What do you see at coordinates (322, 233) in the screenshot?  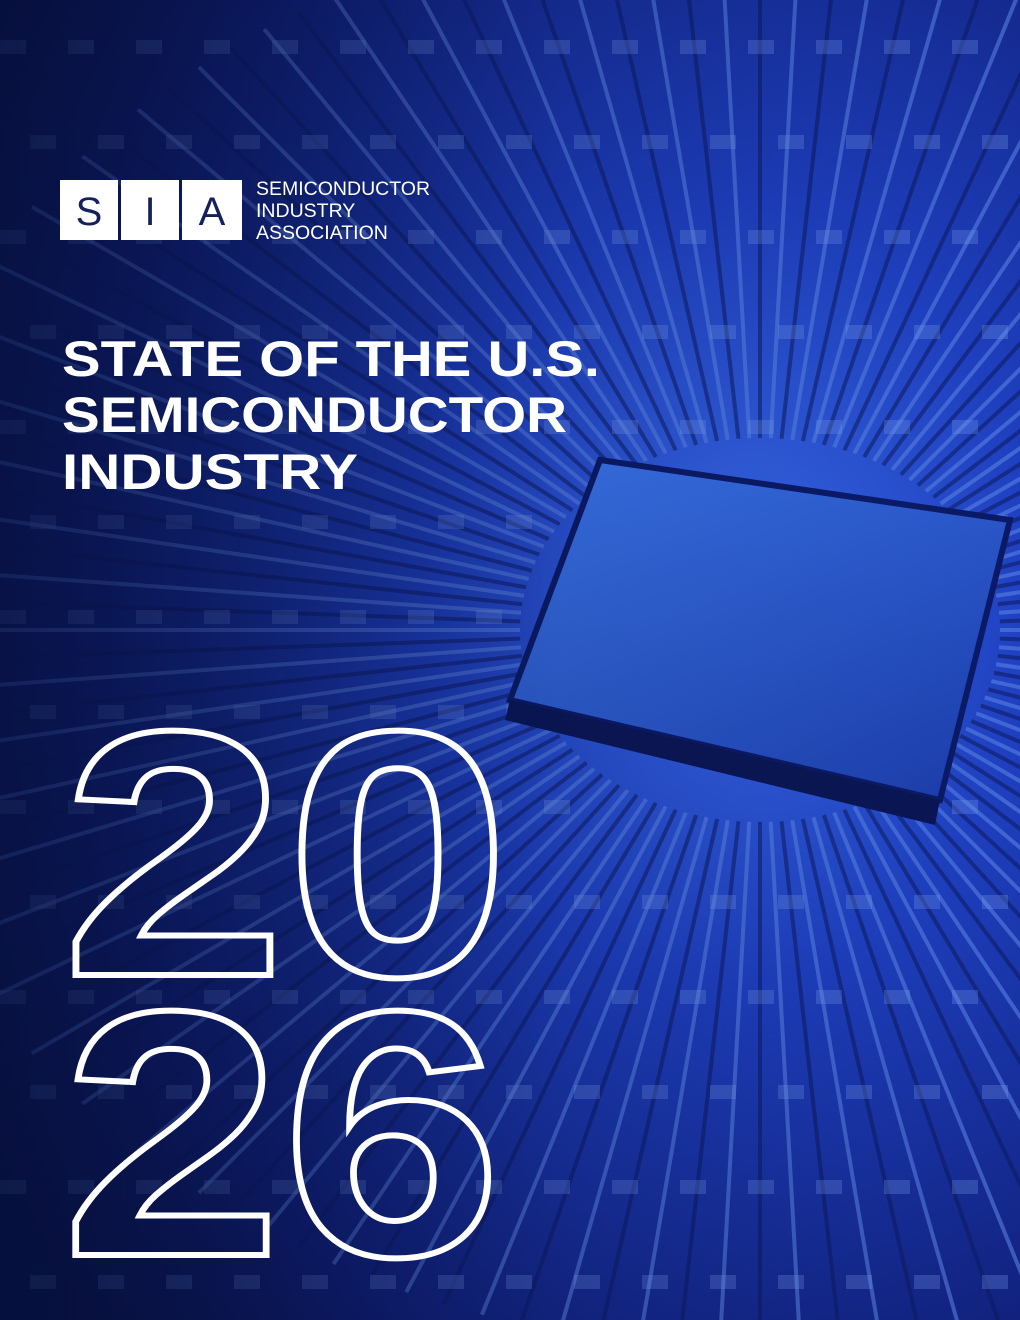 I see `logo-name: ASSOCIATION` at bounding box center [322, 233].